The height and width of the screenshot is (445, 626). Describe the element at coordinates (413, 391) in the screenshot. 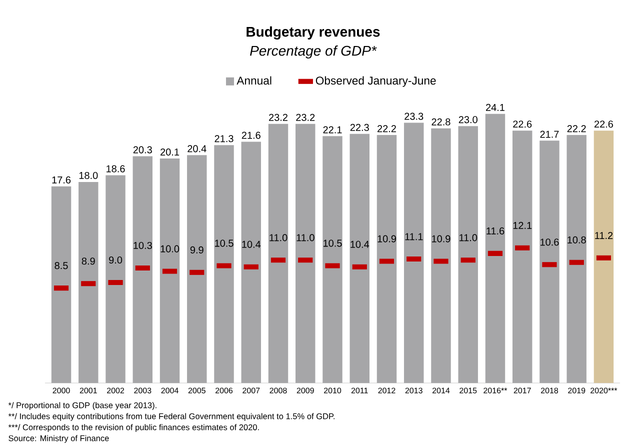

I see `x-tick-label: 2013` at that location.